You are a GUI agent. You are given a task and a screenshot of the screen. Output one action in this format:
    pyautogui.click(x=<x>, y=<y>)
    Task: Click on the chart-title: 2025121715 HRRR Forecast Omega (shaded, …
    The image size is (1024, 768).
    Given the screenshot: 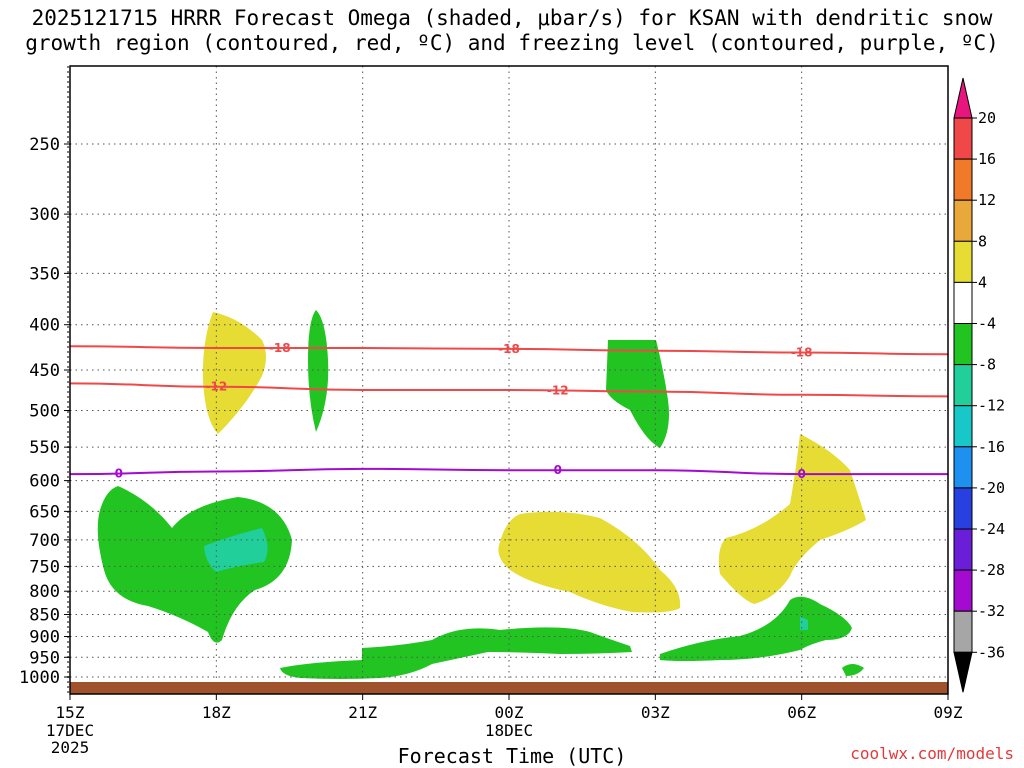 What is the action you would take?
    pyautogui.click(x=512, y=31)
    